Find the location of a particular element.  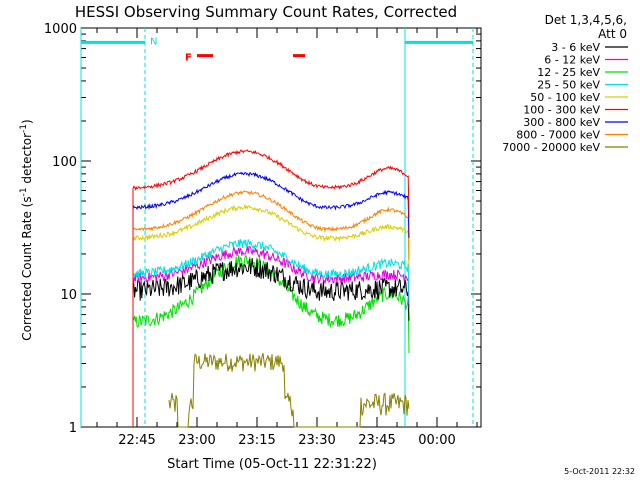

generated-timestamp: 5-Oct-2011 22:32 is located at coordinates (599, 471).